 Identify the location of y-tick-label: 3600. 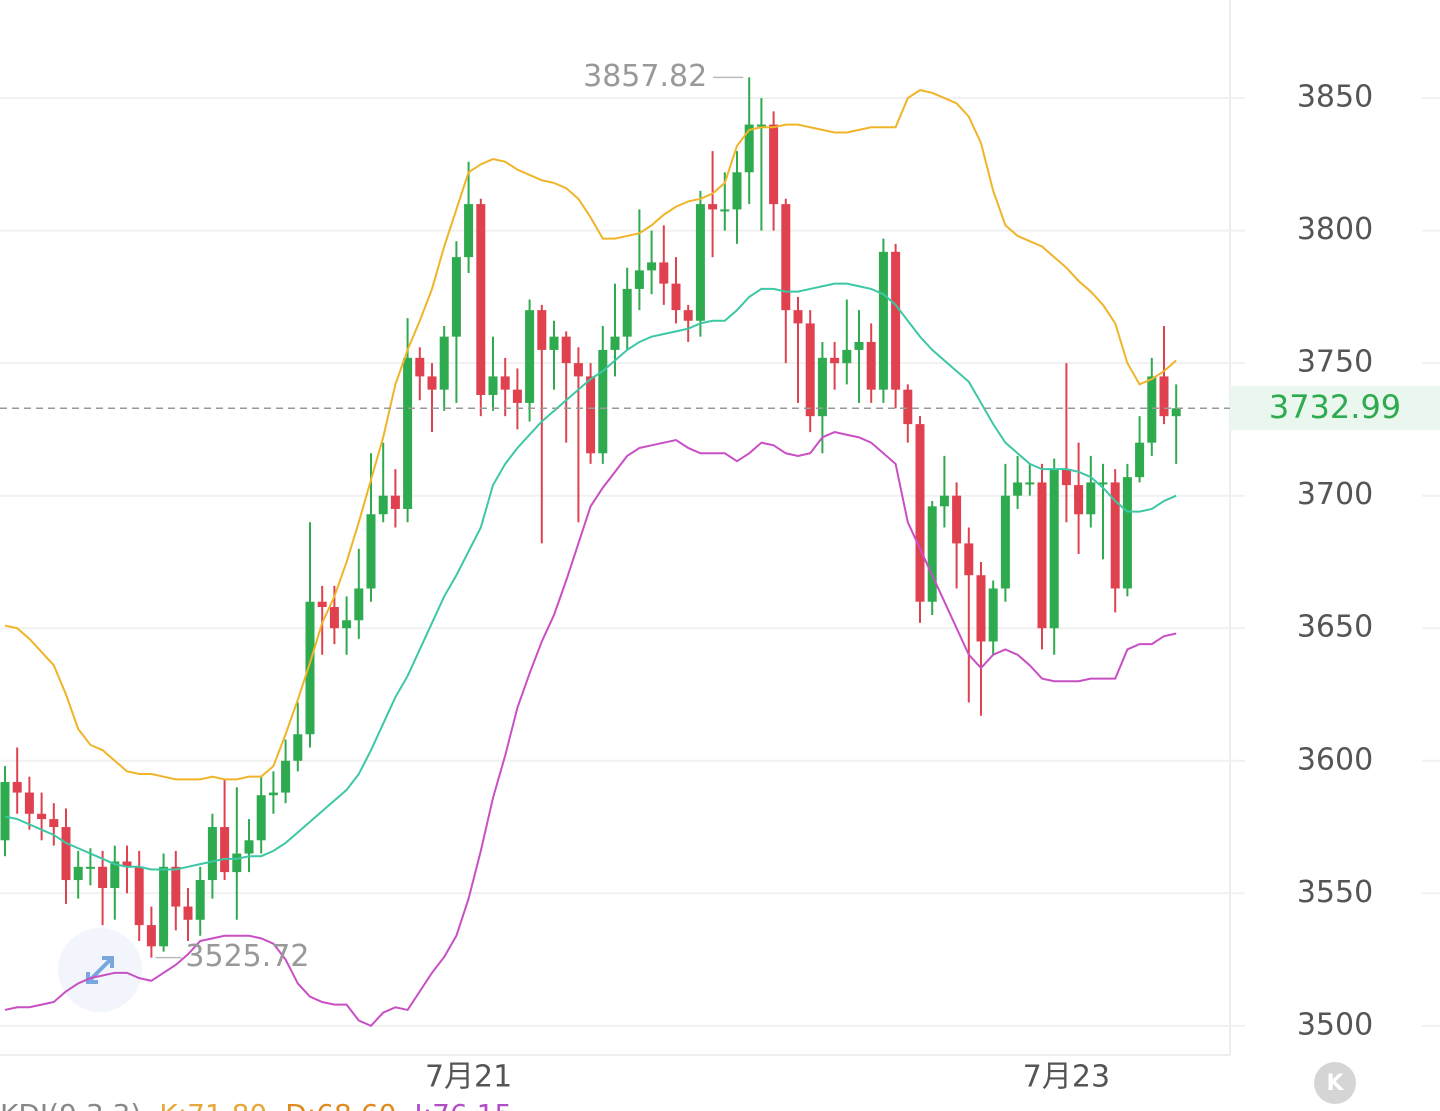
(1335, 759).